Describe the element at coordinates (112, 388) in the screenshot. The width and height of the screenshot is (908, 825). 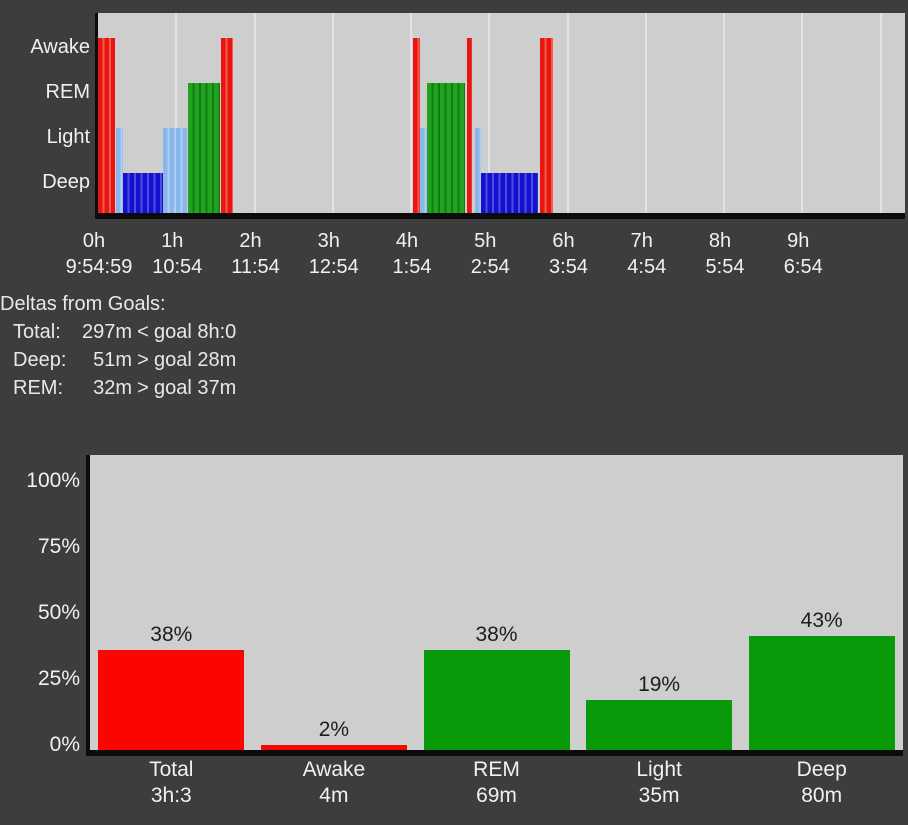
I see `delta-value: 32m` at that location.